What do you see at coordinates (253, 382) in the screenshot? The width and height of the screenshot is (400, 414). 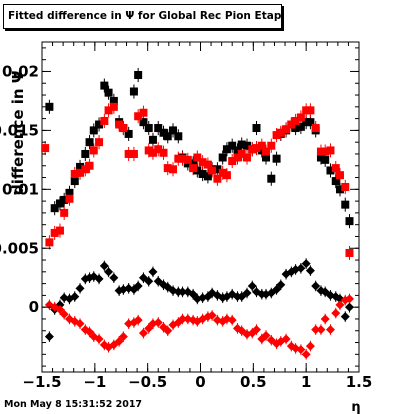 I see `x-tick-label: 0.5` at bounding box center [253, 382].